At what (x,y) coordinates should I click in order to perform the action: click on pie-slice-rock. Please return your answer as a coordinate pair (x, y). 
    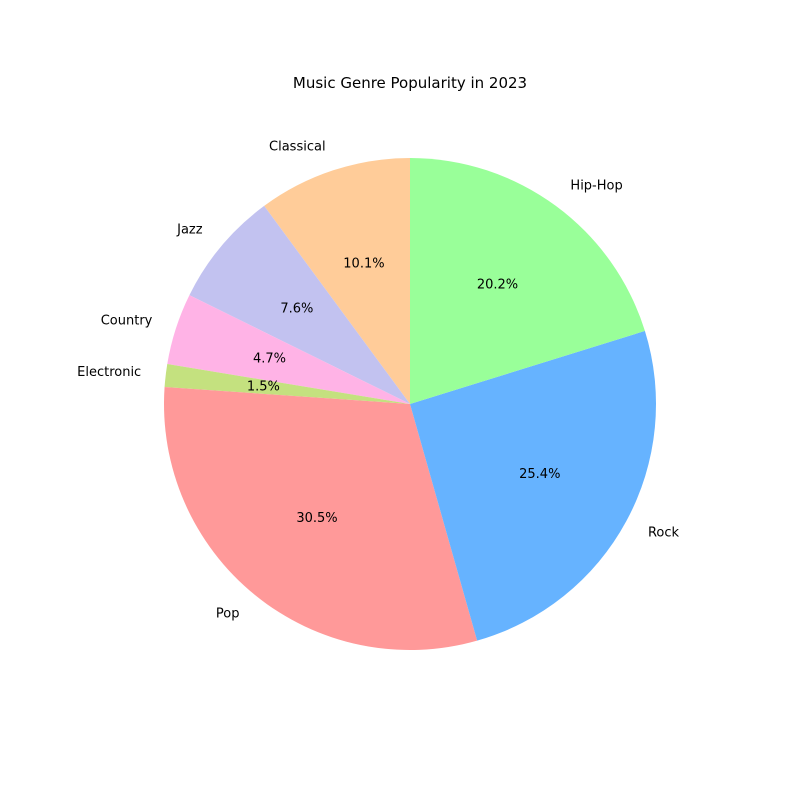
    Looking at the image, I should click on (533, 485).